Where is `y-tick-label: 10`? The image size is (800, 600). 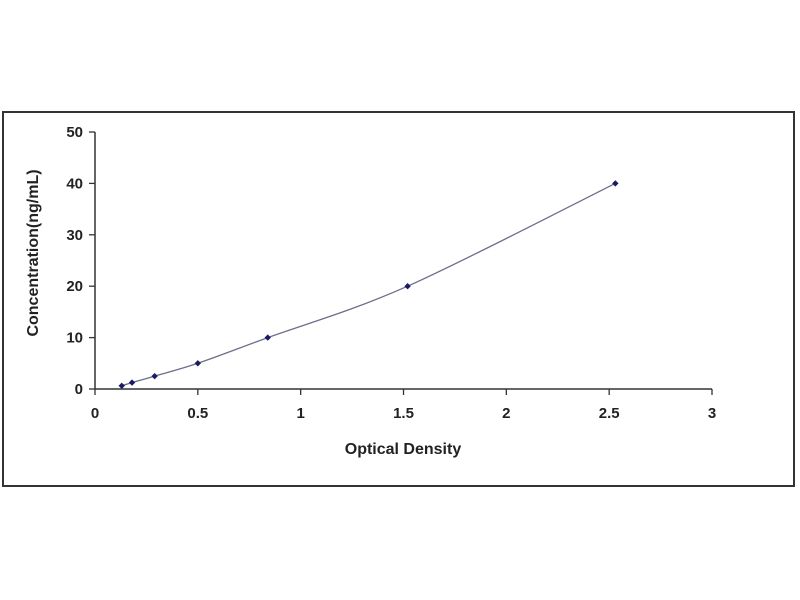 y-tick-label: 10 is located at coordinates (74, 338).